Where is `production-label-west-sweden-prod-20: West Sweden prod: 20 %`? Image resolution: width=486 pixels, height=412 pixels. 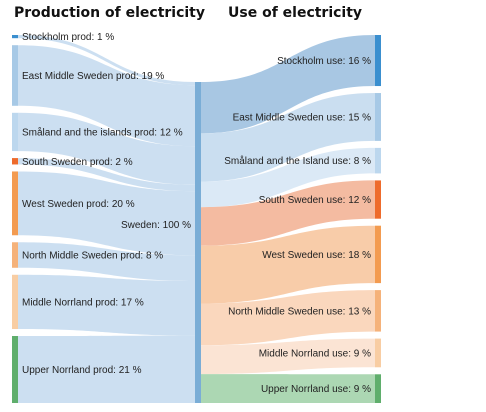 production-label-west-sweden-prod-20: West Sweden prod: 20 % is located at coordinates (78, 204).